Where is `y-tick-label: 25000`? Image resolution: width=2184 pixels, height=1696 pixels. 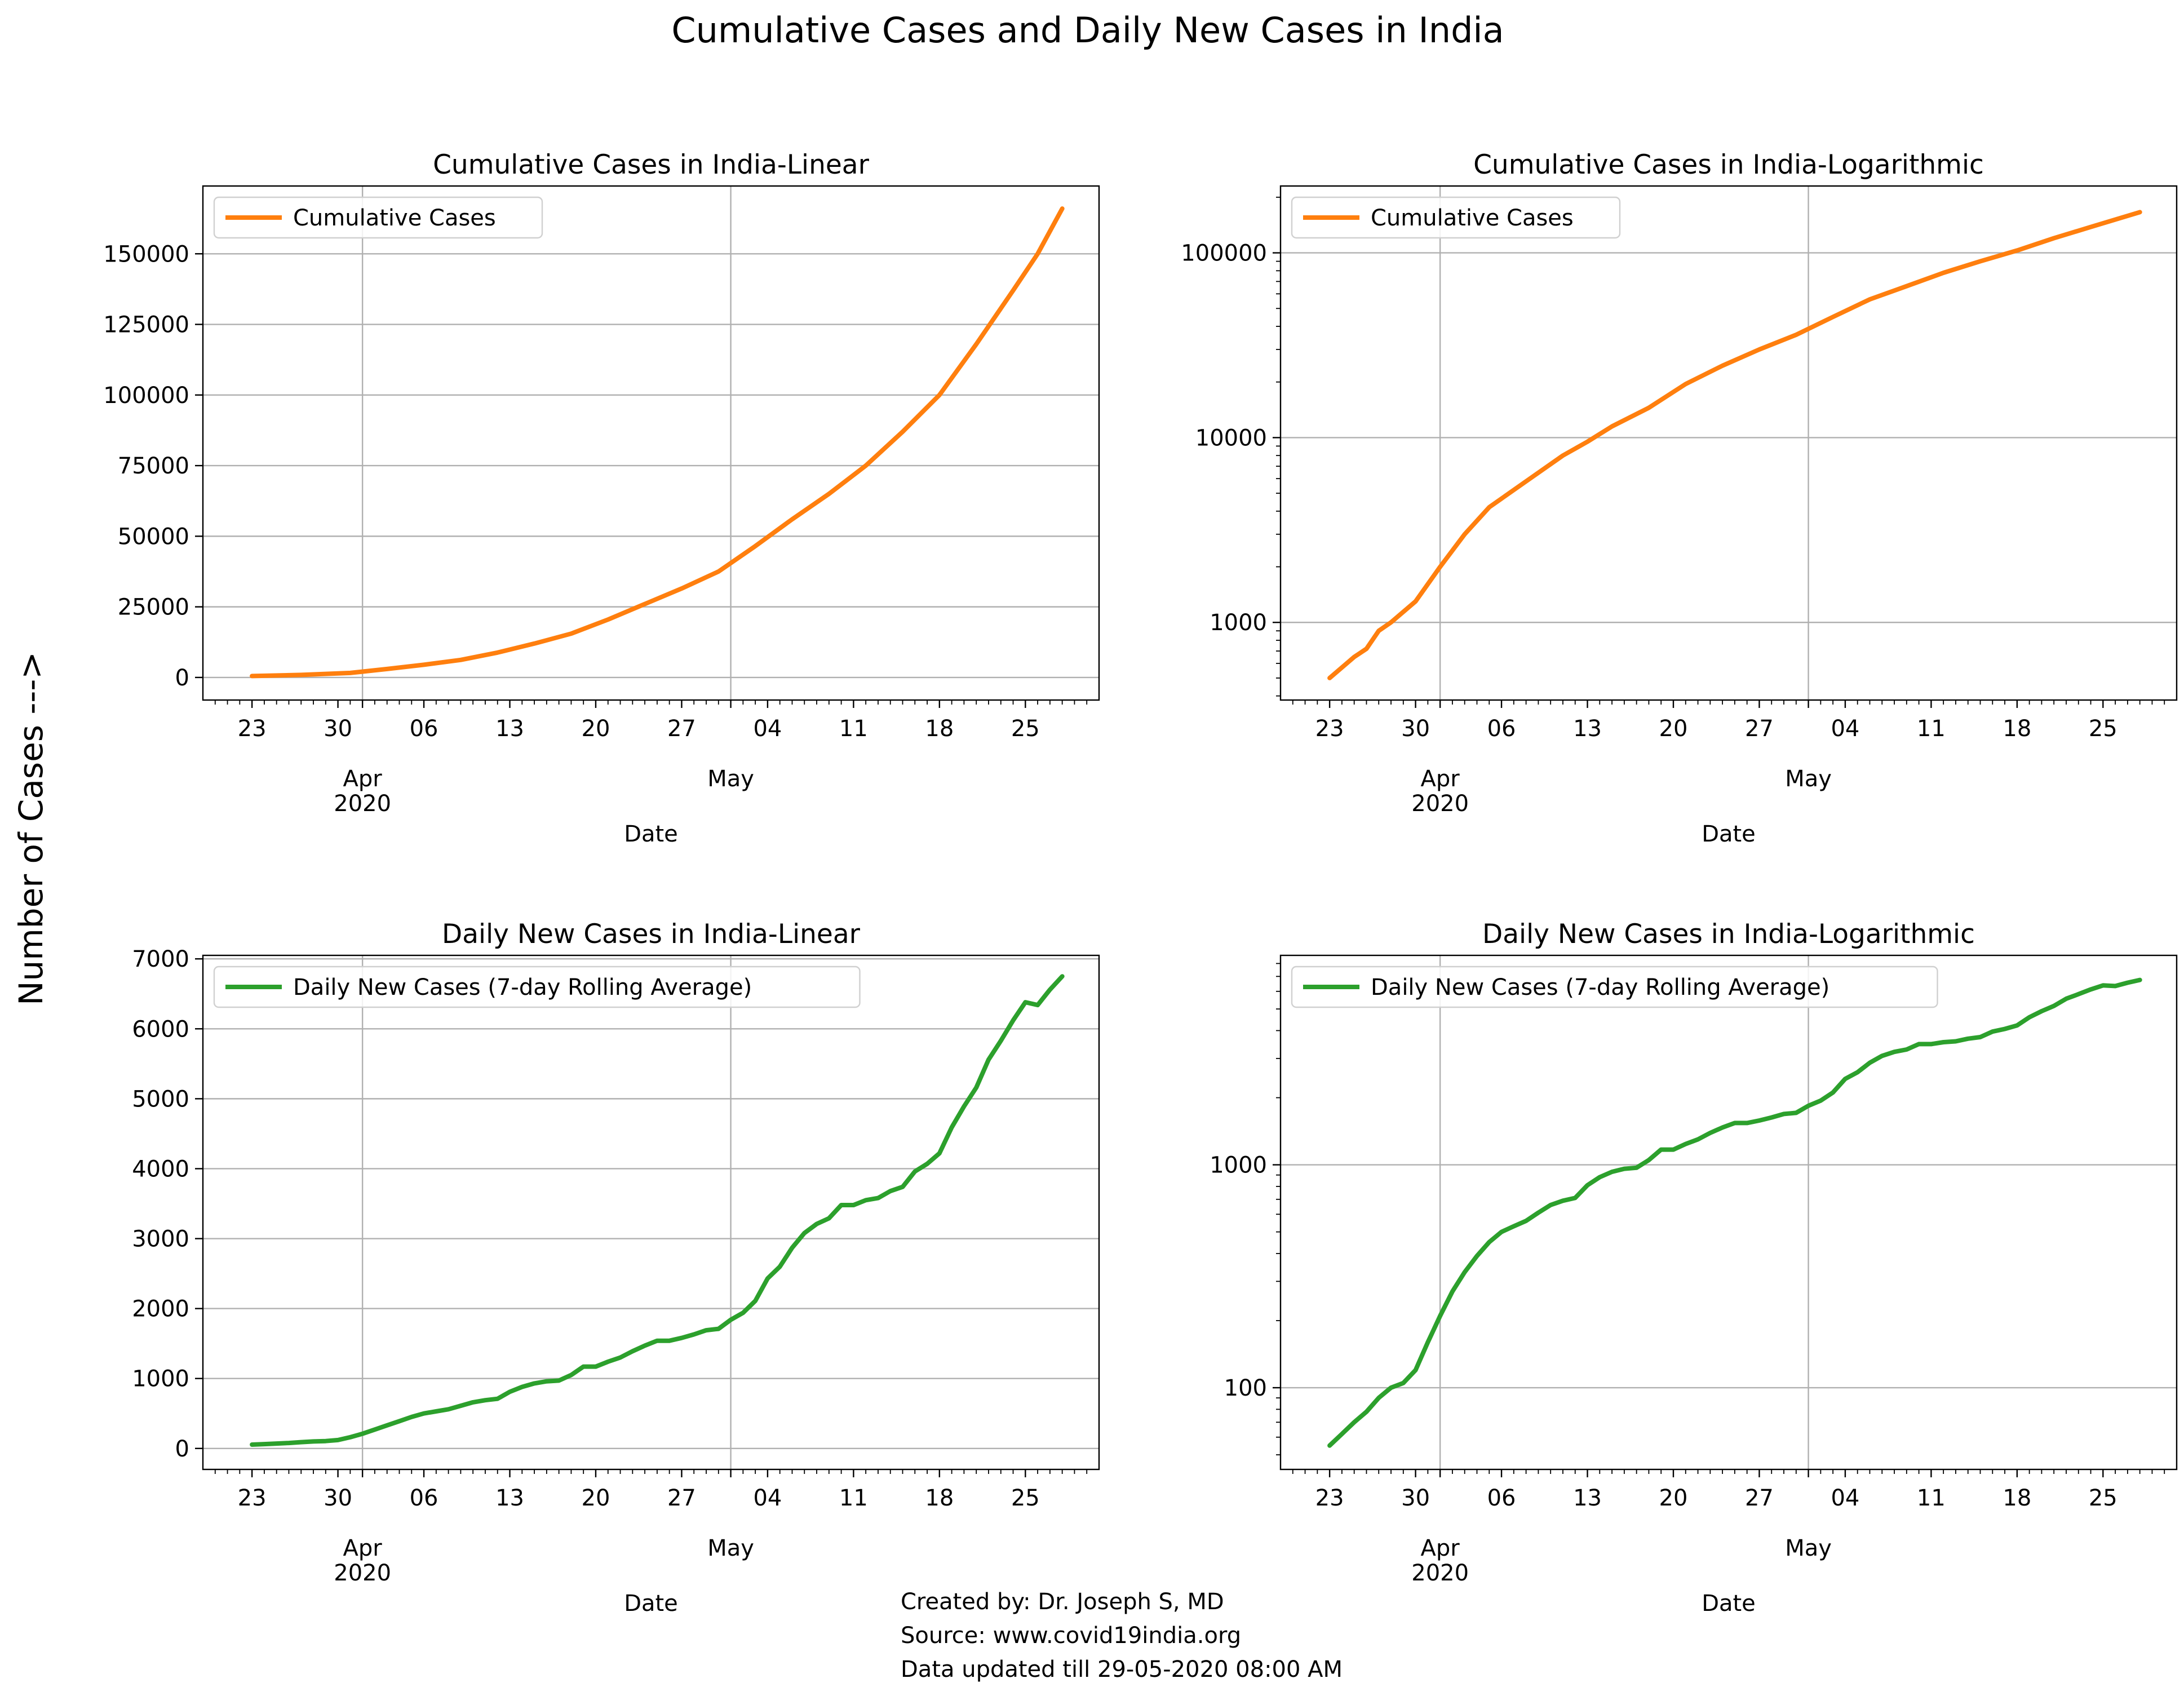
y-tick-label: 25000 is located at coordinates (153, 608).